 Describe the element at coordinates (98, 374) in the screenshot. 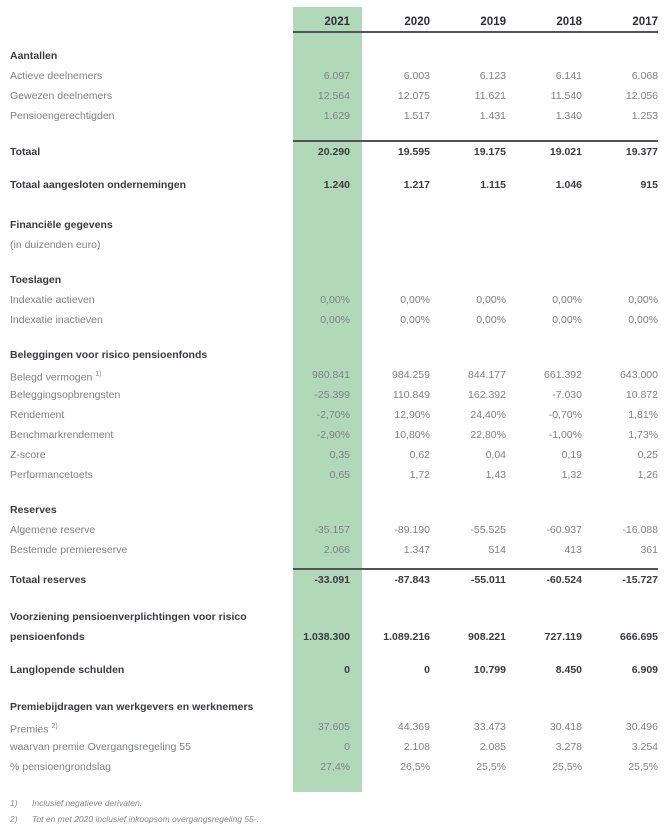

I see `footnote-marker: 1)` at that location.